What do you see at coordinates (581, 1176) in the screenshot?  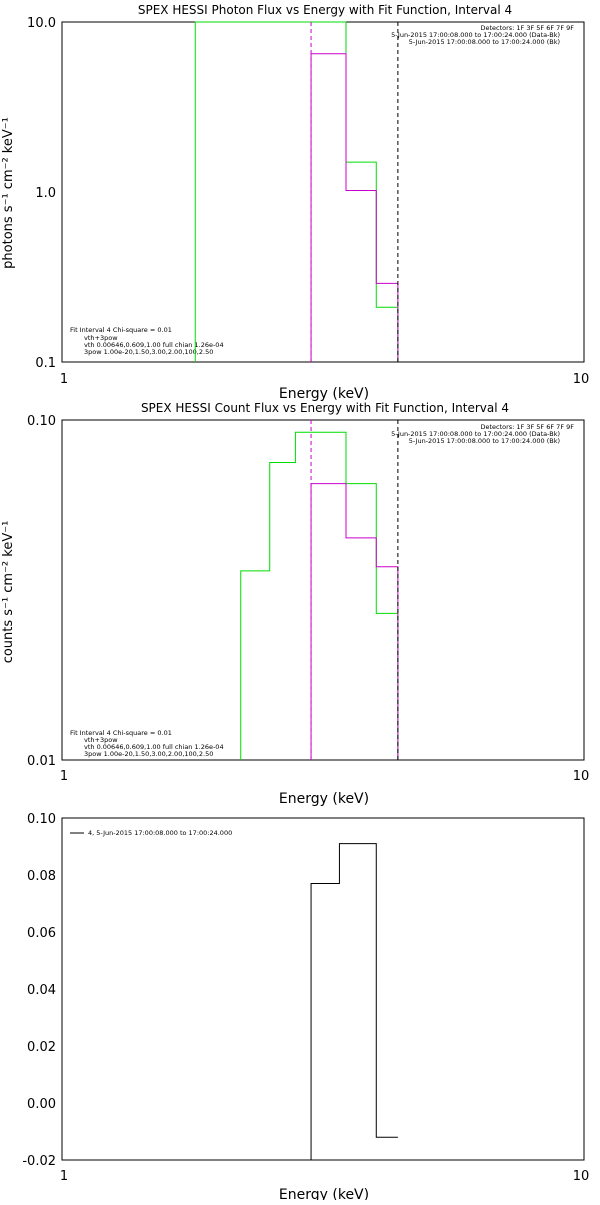 I see `residual-x-tick-10: 10` at bounding box center [581, 1176].